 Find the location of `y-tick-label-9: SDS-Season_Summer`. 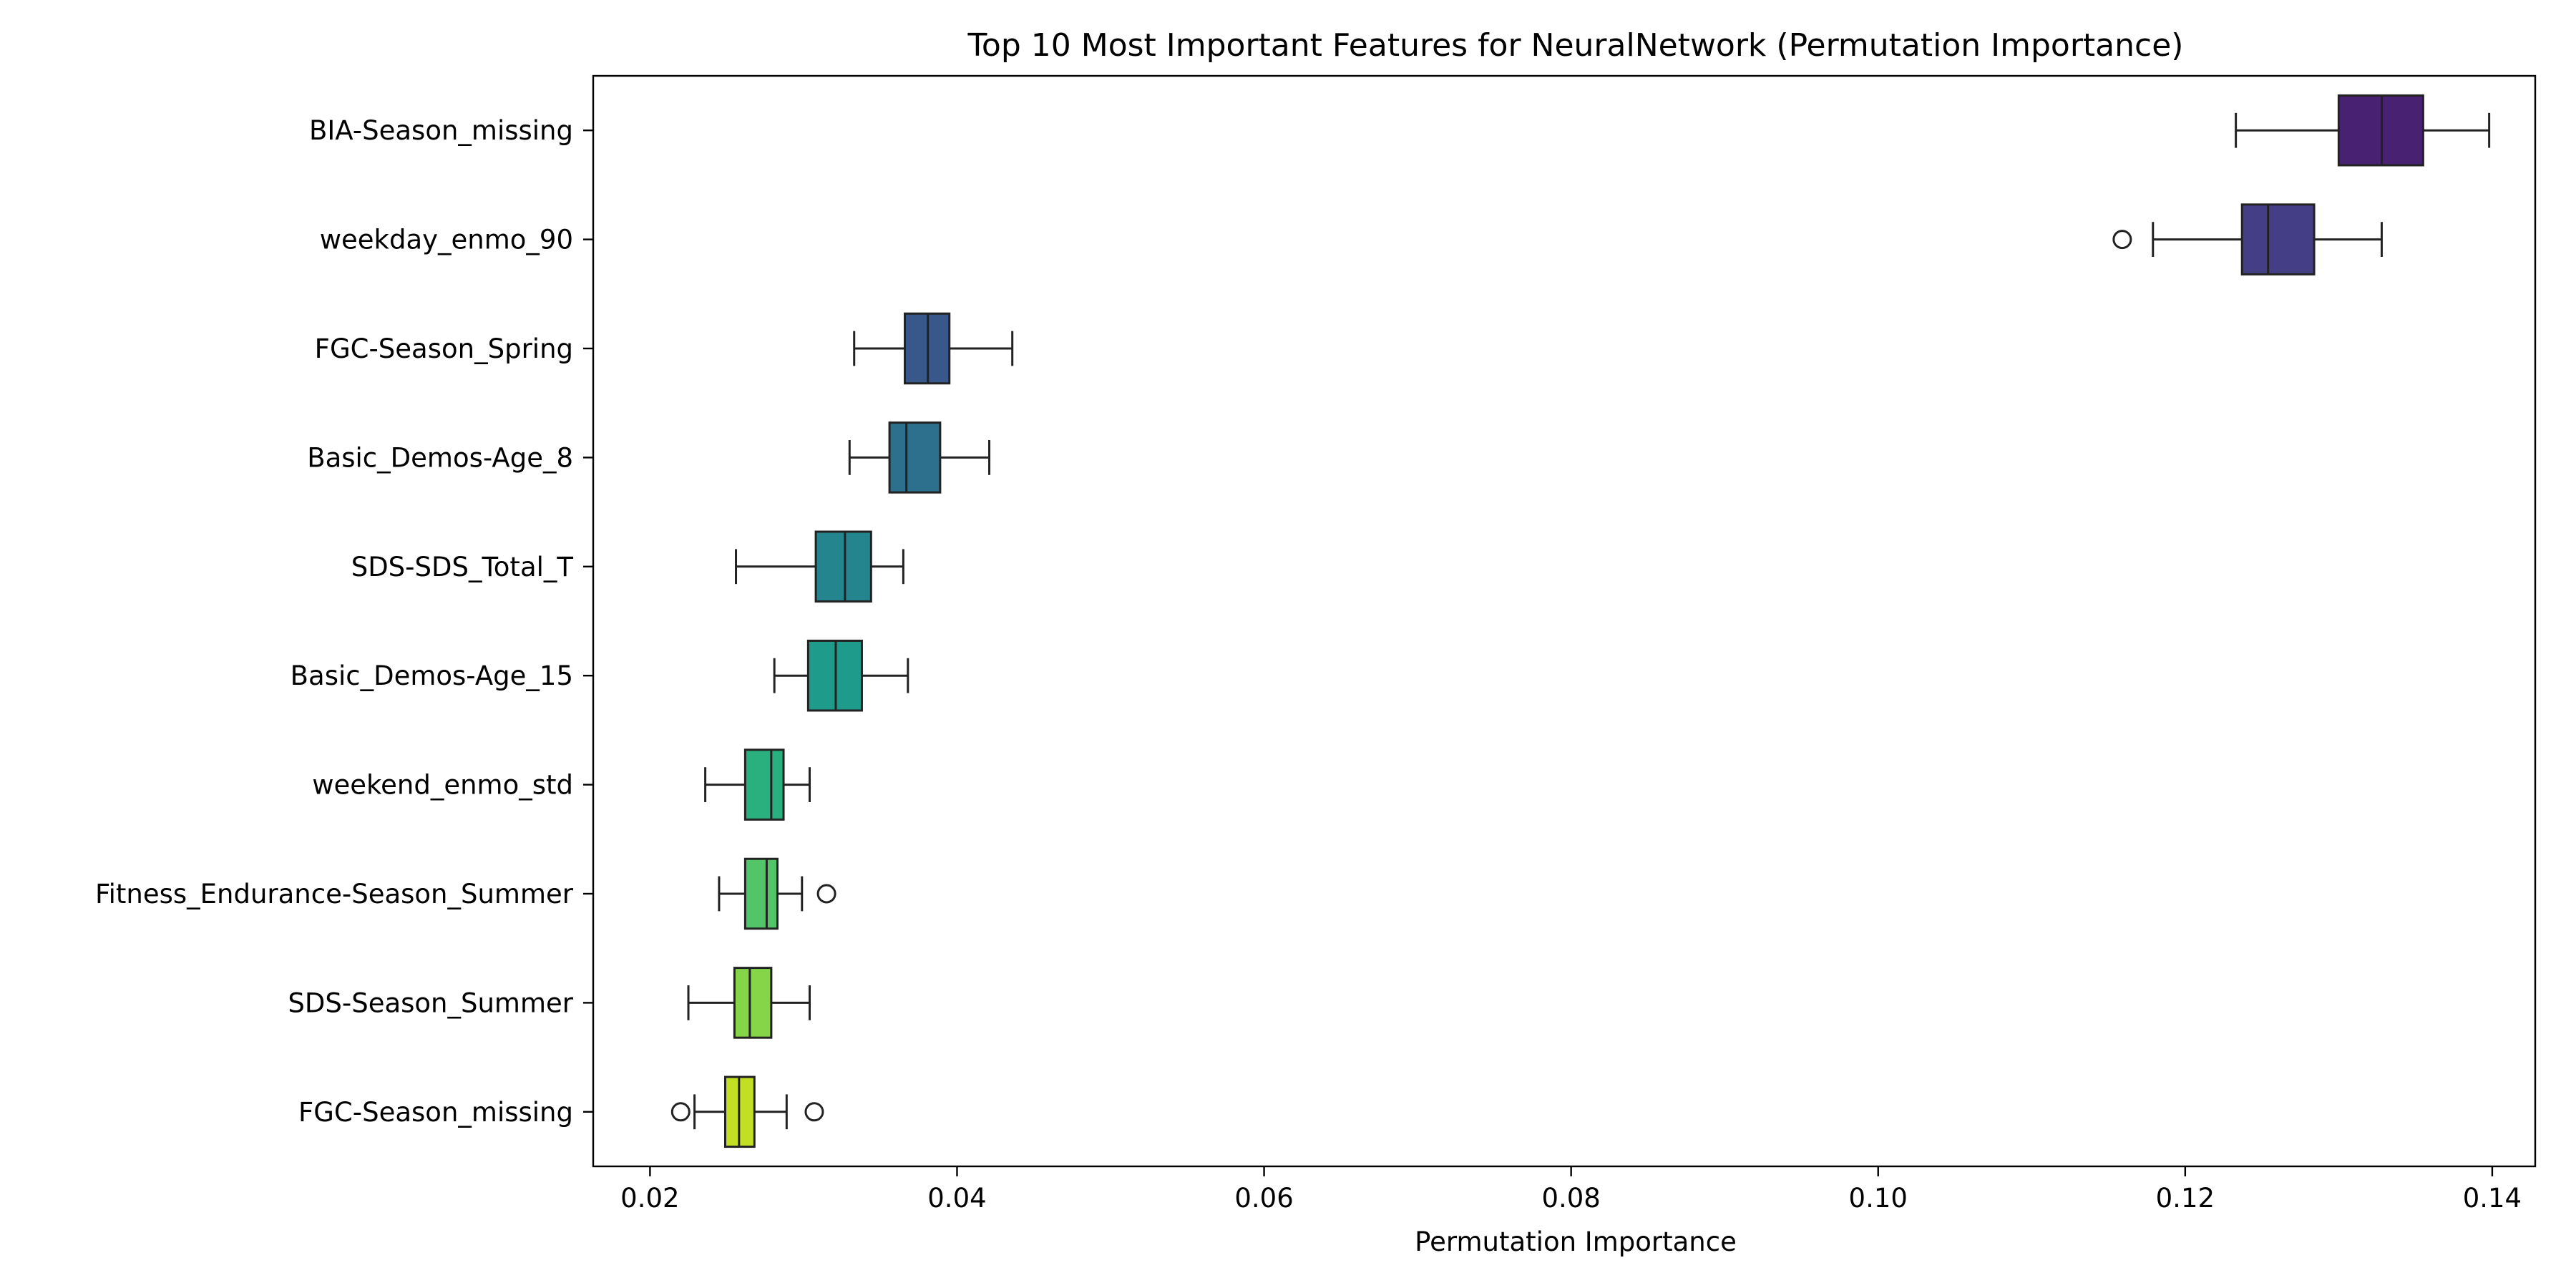

y-tick-label-9: SDS-Season_Summer is located at coordinates (430, 1002).